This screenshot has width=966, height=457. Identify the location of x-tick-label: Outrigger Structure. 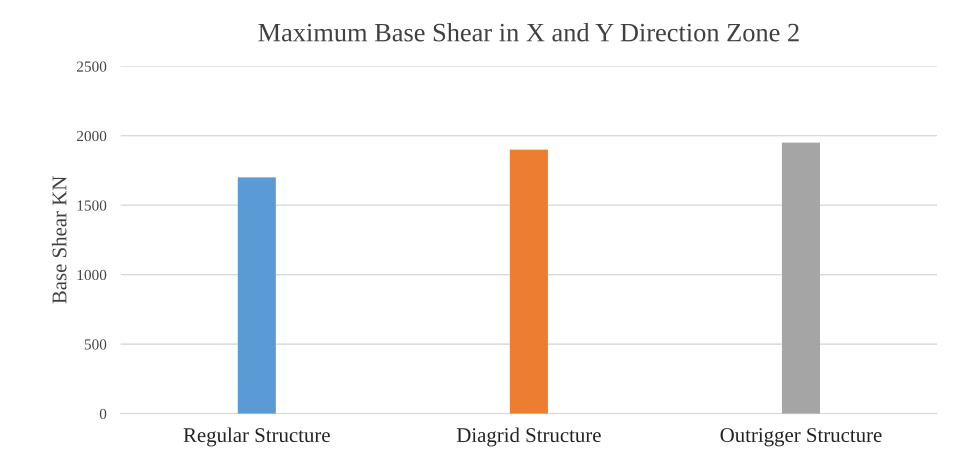
(801, 437).